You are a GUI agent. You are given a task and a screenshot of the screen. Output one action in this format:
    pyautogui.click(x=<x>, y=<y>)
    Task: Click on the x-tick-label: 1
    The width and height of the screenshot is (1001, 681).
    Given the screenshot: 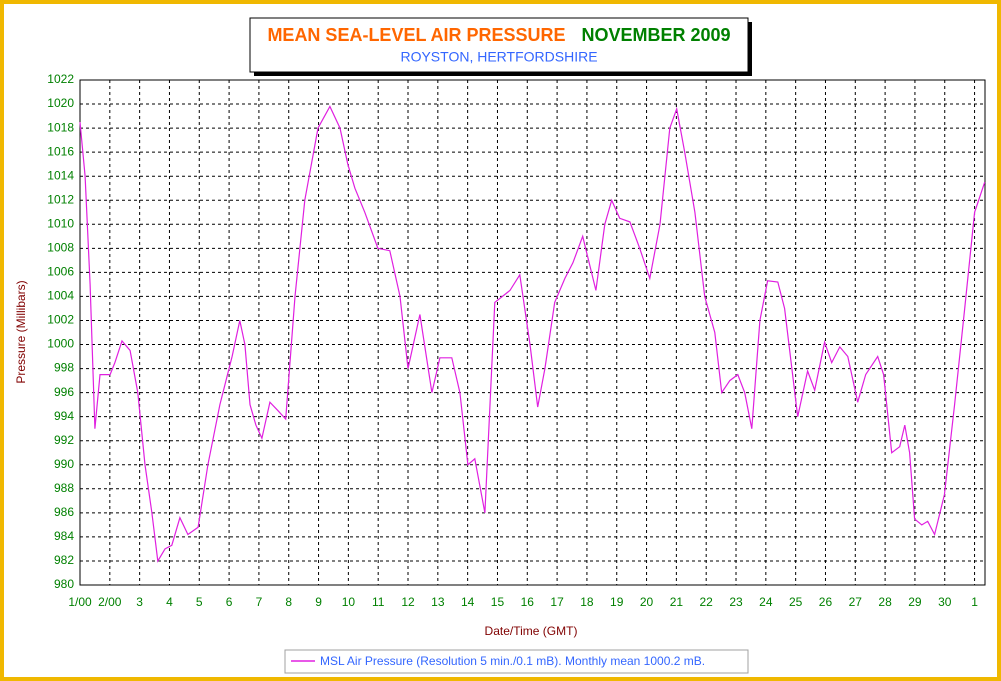 What is the action you would take?
    pyautogui.click(x=974, y=602)
    